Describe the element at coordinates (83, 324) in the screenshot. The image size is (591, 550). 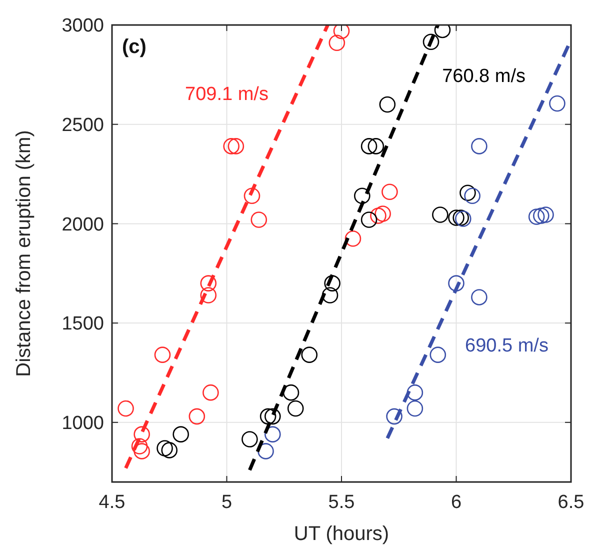
I see `y-tick-label: 1500` at that location.